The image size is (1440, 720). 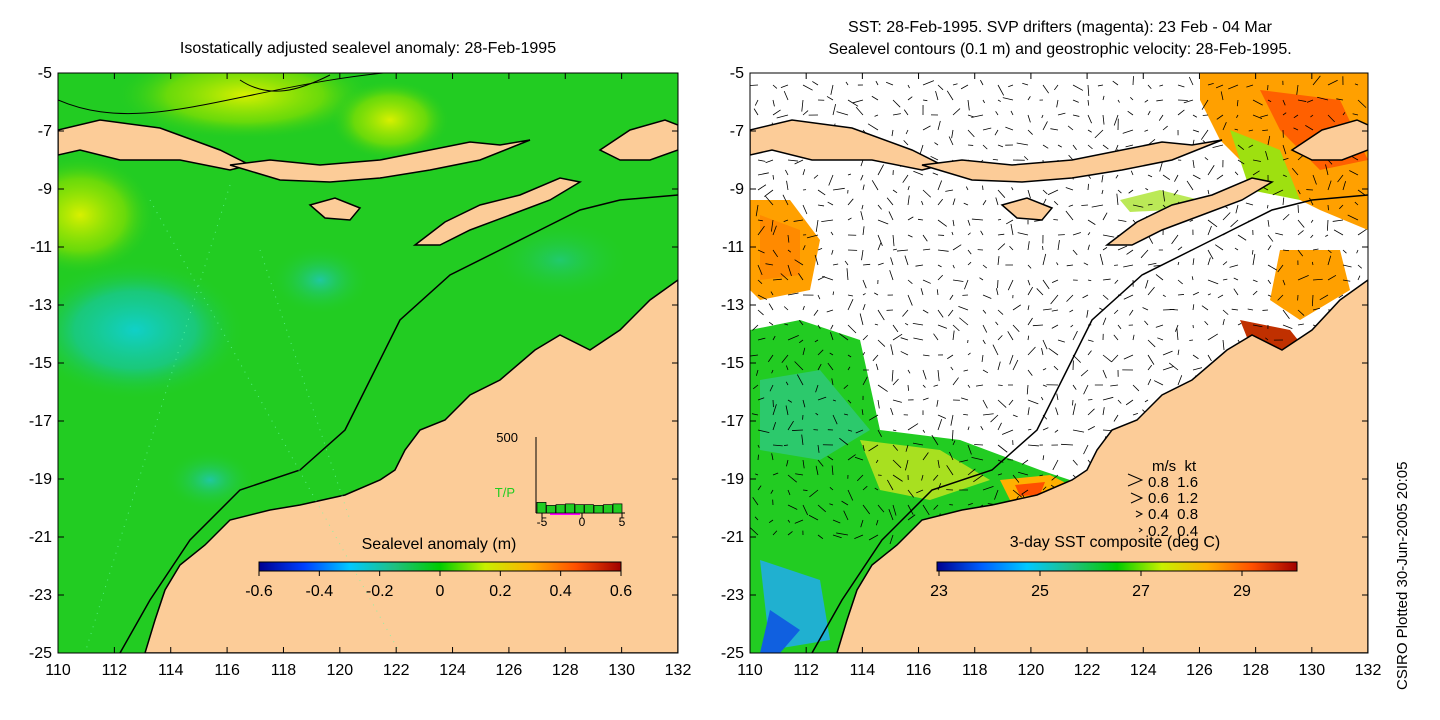 What do you see at coordinates (155, 145) in the screenshot?
I see `java-land` at bounding box center [155, 145].